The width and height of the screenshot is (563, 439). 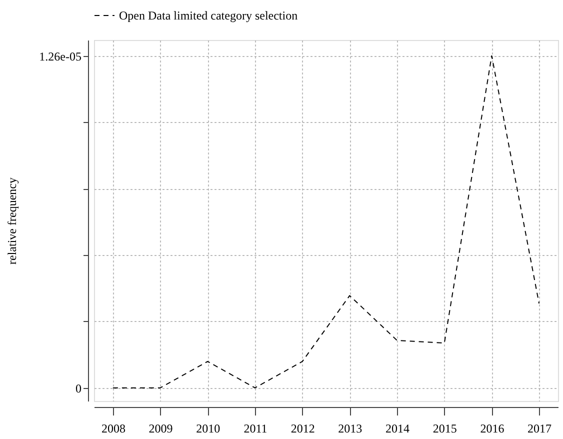 I want to click on x-tick-label: 2015, so click(x=444, y=429).